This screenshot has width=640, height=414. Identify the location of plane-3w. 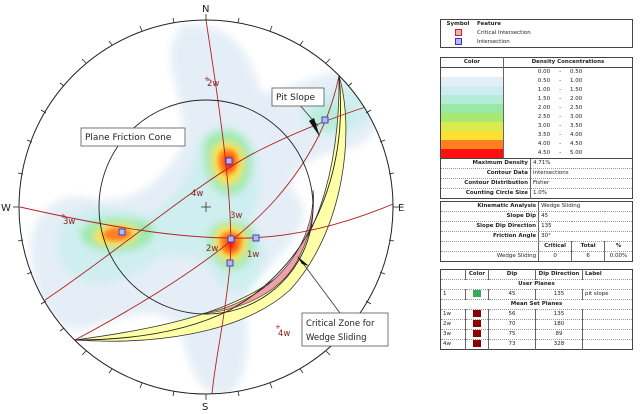
(206, 221).